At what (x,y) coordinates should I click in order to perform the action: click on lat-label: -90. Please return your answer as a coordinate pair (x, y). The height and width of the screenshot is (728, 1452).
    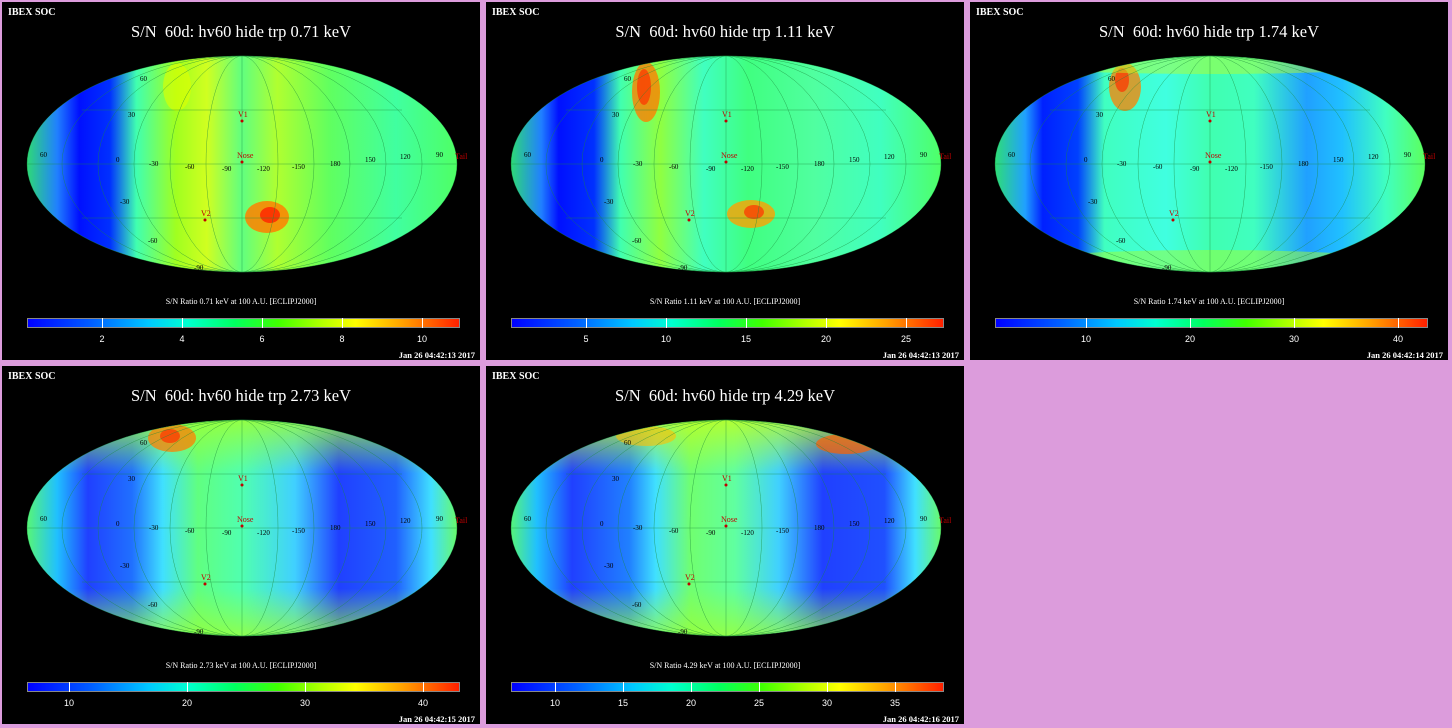
    Looking at the image, I should click on (199, 632).